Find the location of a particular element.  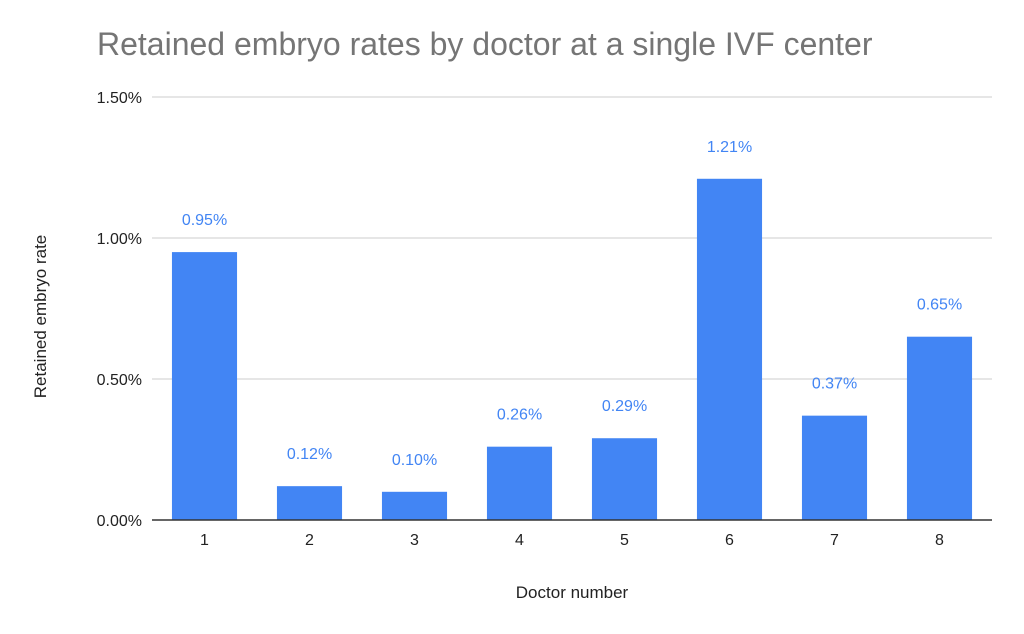

data-label: 0.12% is located at coordinates (309, 454).